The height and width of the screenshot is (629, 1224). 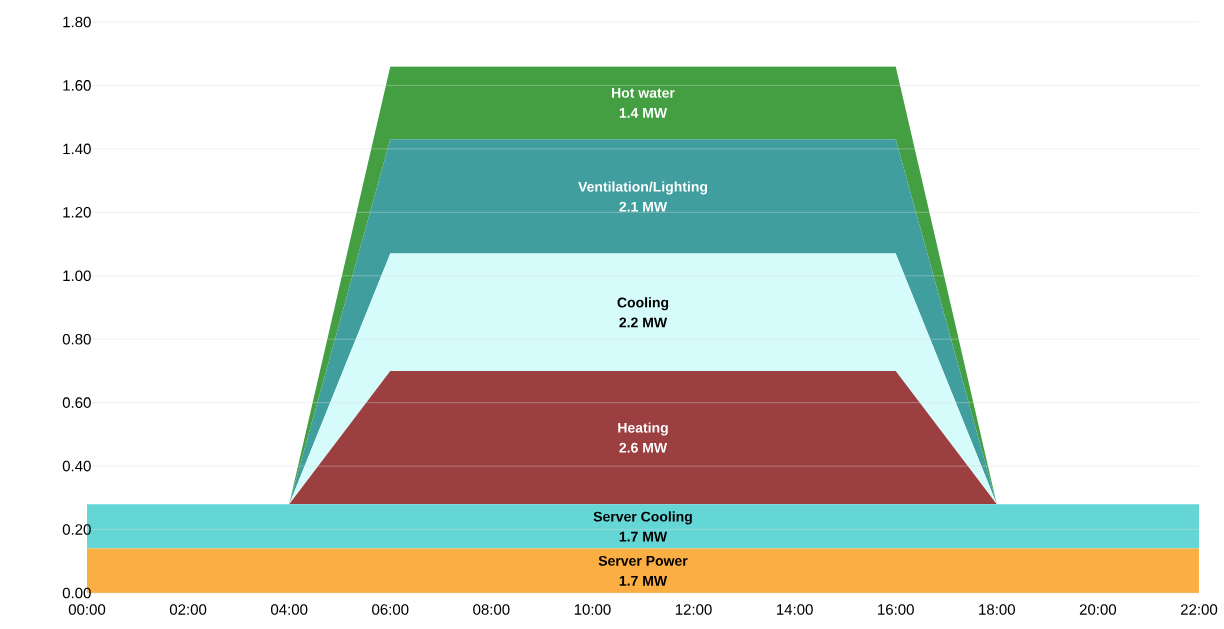 I want to click on series-label: Server Power, so click(x=643, y=560).